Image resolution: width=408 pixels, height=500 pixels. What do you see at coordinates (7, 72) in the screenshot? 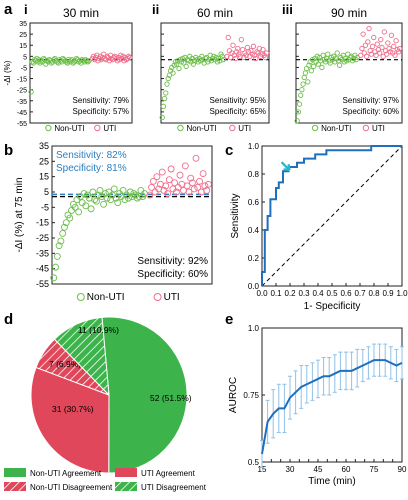
I see `y-axis-label: -ΔI (%)` at bounding box center [7, 72].